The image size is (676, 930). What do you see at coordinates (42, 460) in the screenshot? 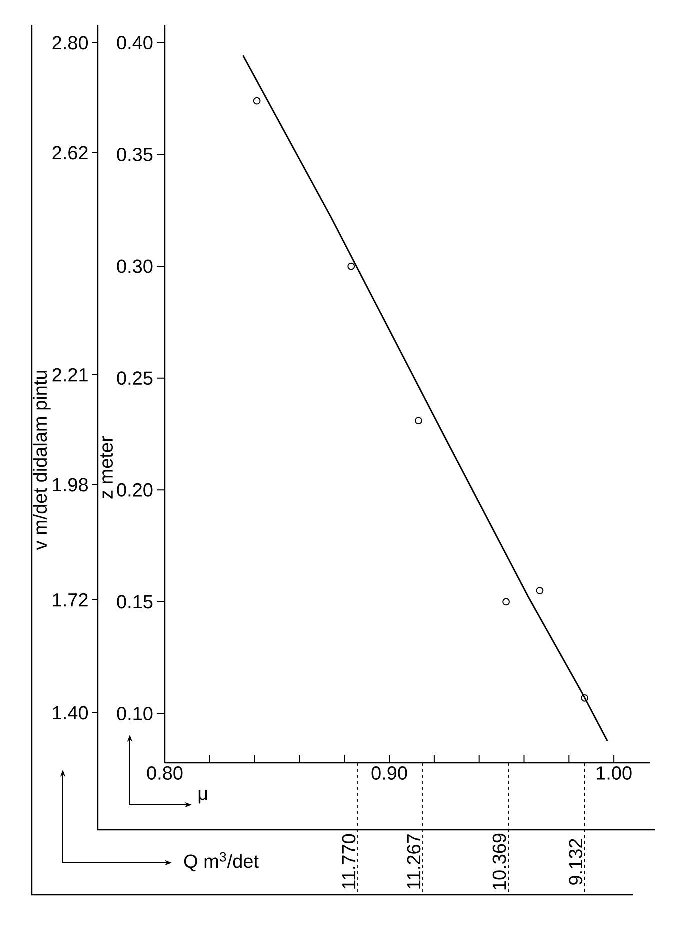
I see `y2-axis-title: v m/det didalam pintu` at bounding box center [42, 460].